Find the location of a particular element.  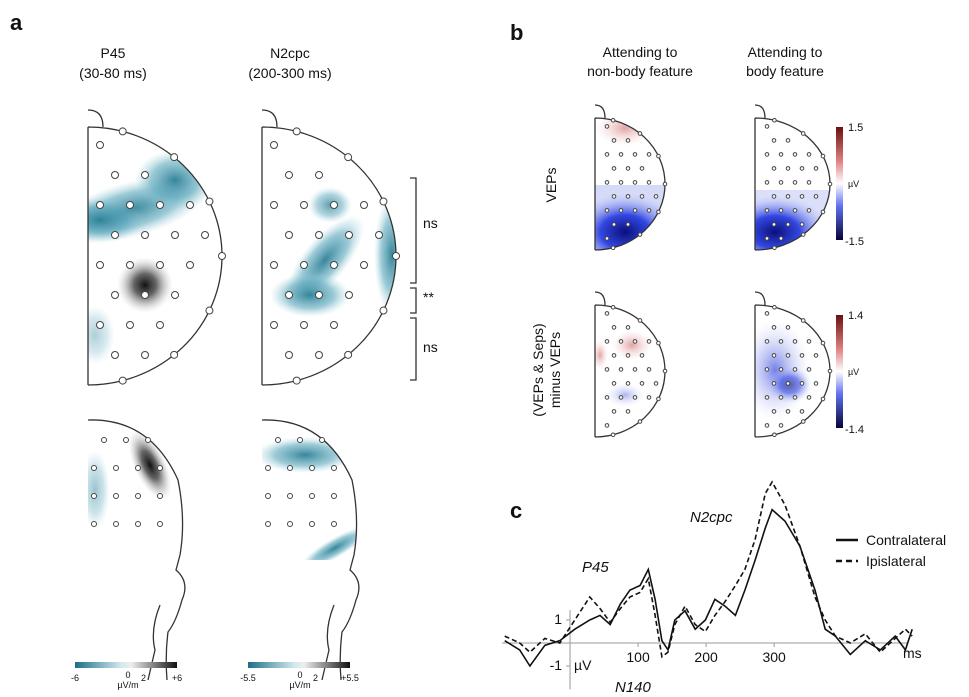

x-tick-label: 300 is located at coordinates (774, 657).